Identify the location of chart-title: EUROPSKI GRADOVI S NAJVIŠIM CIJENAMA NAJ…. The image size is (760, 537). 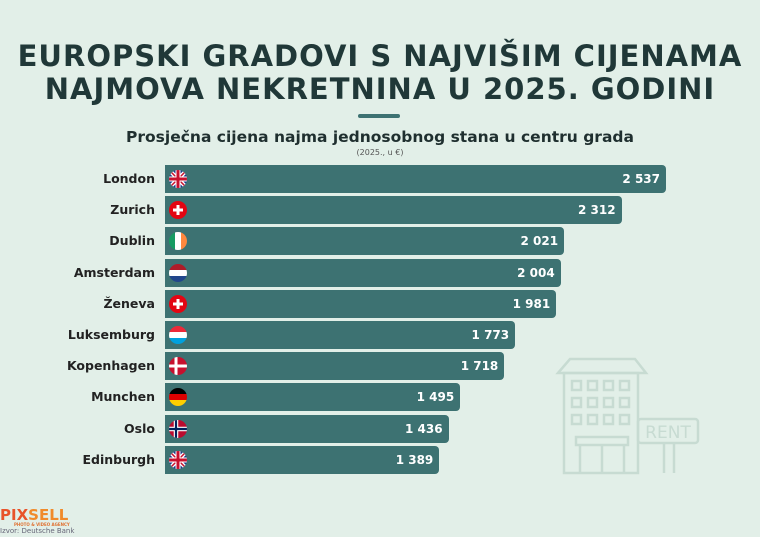
(380, 72).